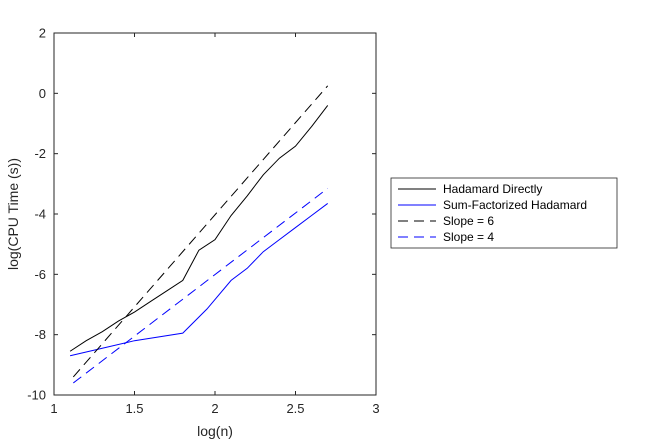 This screenshot has height=444, width=664. Describe the element at coordinates (13, 214) in the screenshot. I see `y-axis-label: log(CPU Time (s))` at that location.